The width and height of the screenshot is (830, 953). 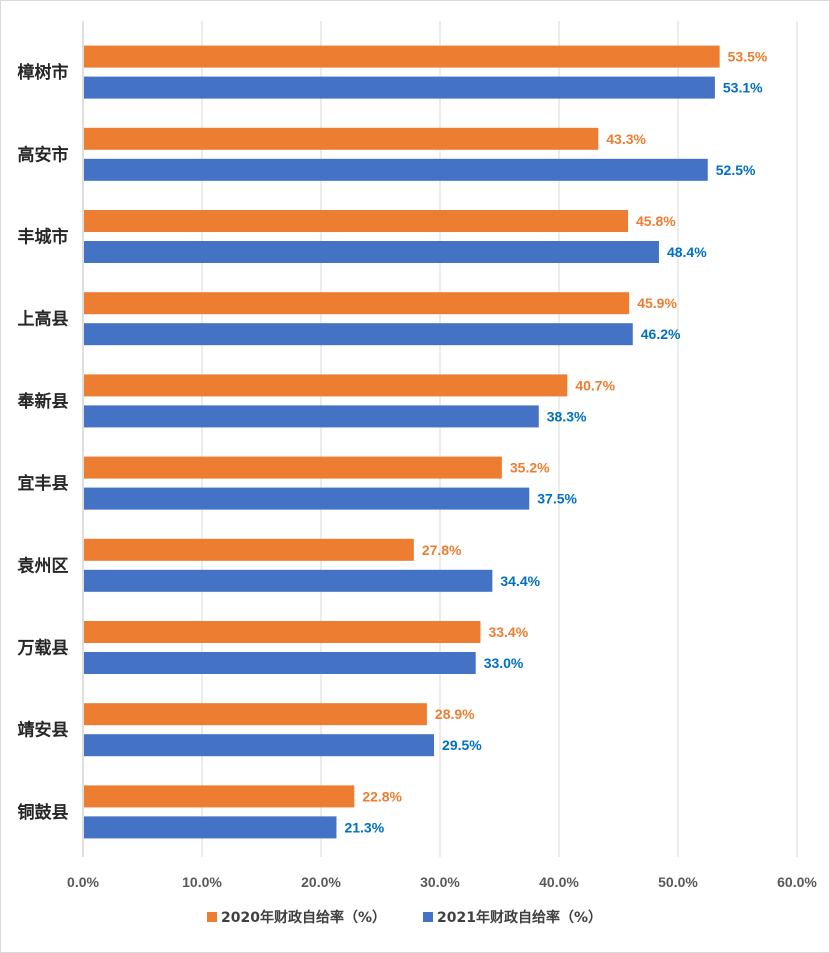 What do you see at coordinates (657, 303) in the screenshot?
I see `data-label: 45.9%` at bounding box center [657, 303].